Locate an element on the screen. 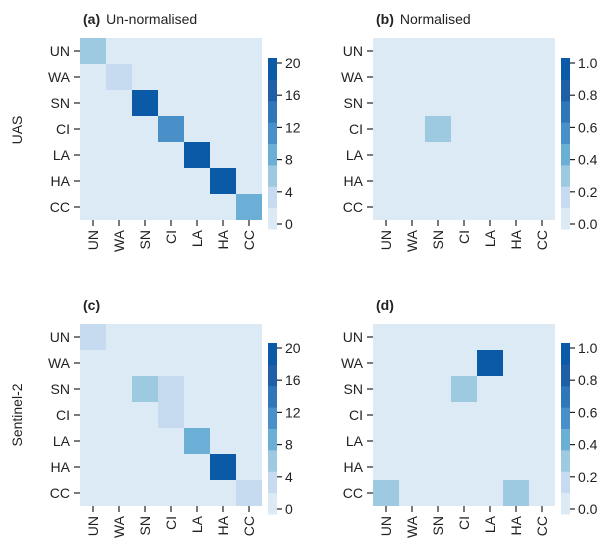  panel-title: (d) is located at coordinates (385, 305).